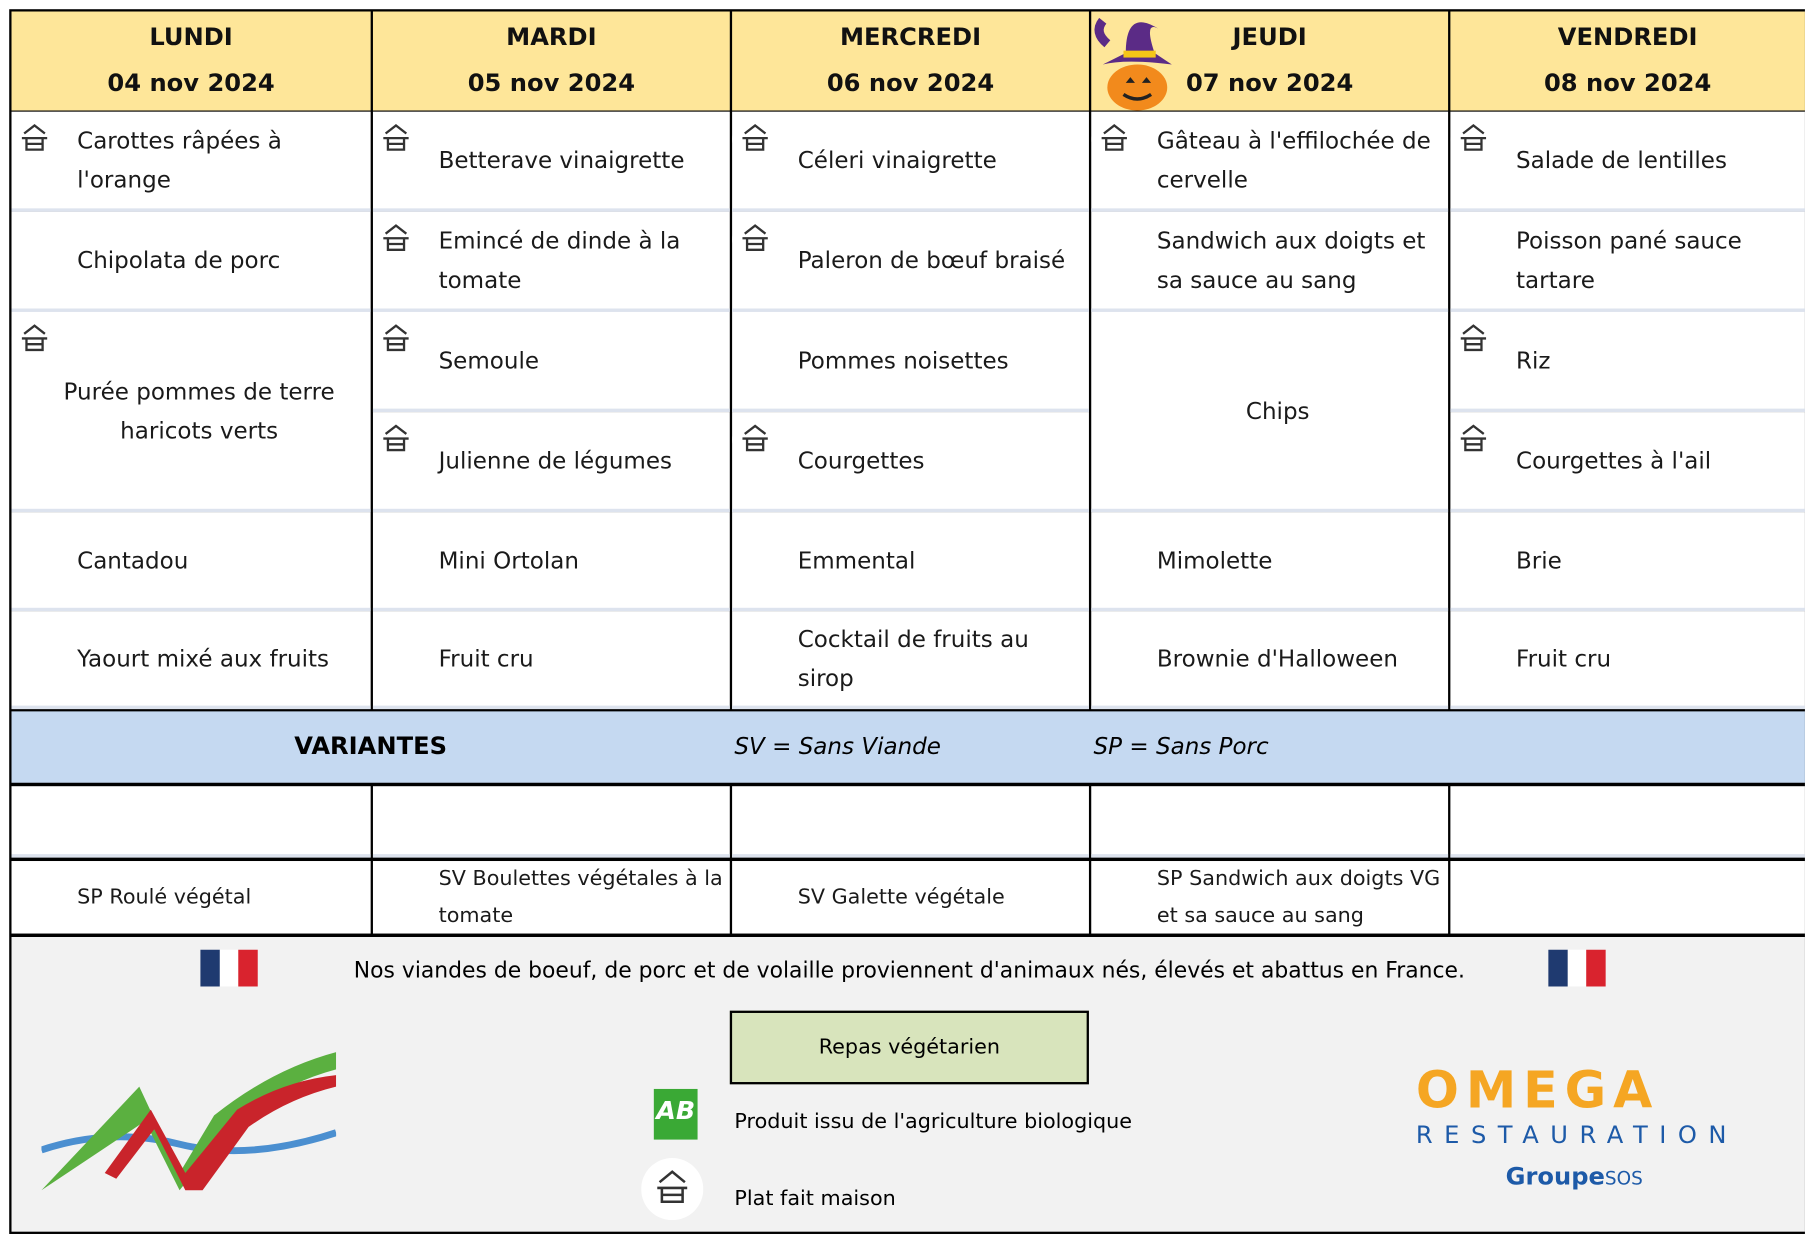 The height and width of the screenshot is (1234, 1805). I want to click on brand-sub: RESTAURATION, so click(1576, 1135).